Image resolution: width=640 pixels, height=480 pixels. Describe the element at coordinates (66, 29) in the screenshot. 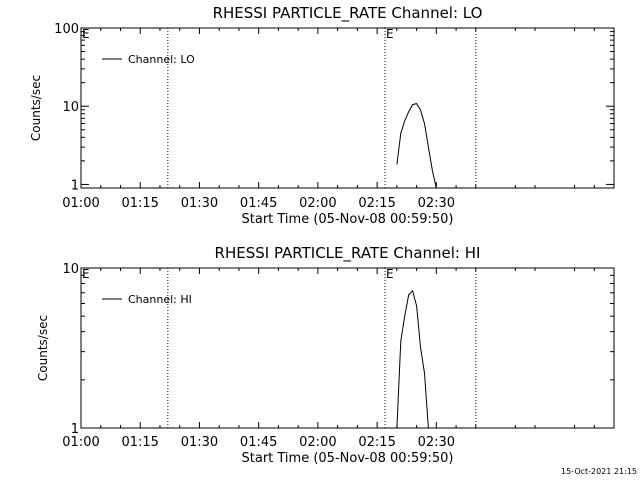

I see `y-tick-label: 100` at that location.